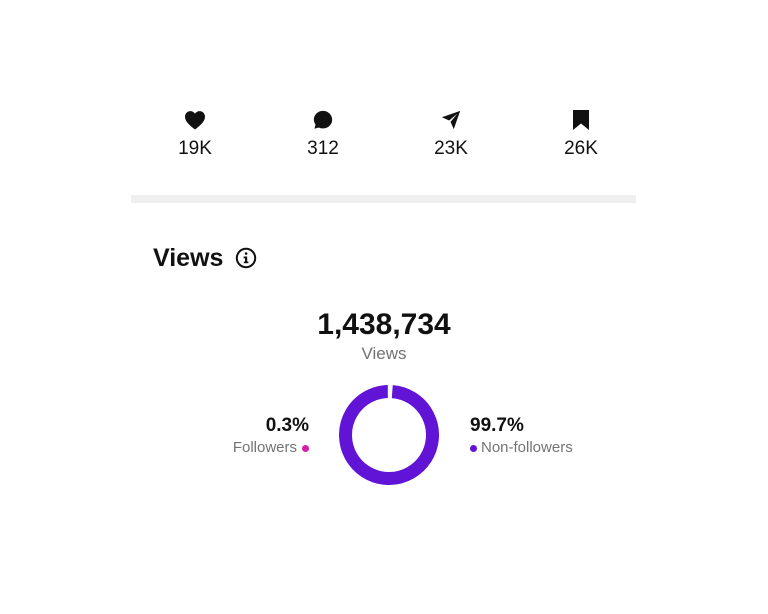 The height and width of the screenshot is (614, 768). What do you see at coordinates (451, 148) in the screenshot?
I see `shares-count: 23K` at bounding box center [451, 148].